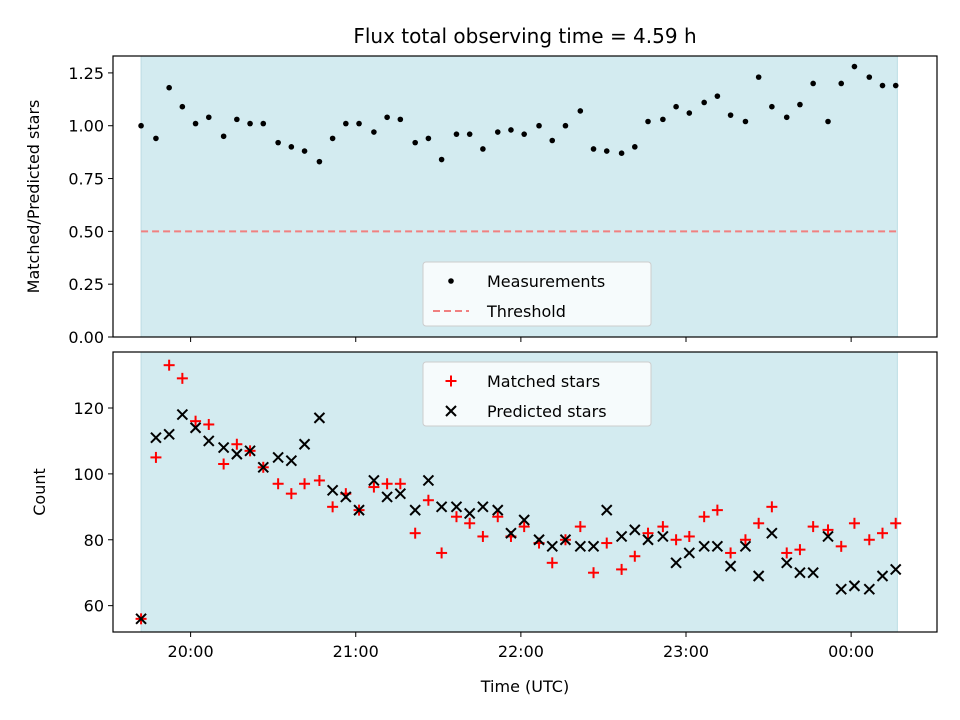 The height and width of the screenshot is (720, 960). Describe the element at coordinates (543, 381) in the screenshot. I see `legend-label: Matched stars` at that location.